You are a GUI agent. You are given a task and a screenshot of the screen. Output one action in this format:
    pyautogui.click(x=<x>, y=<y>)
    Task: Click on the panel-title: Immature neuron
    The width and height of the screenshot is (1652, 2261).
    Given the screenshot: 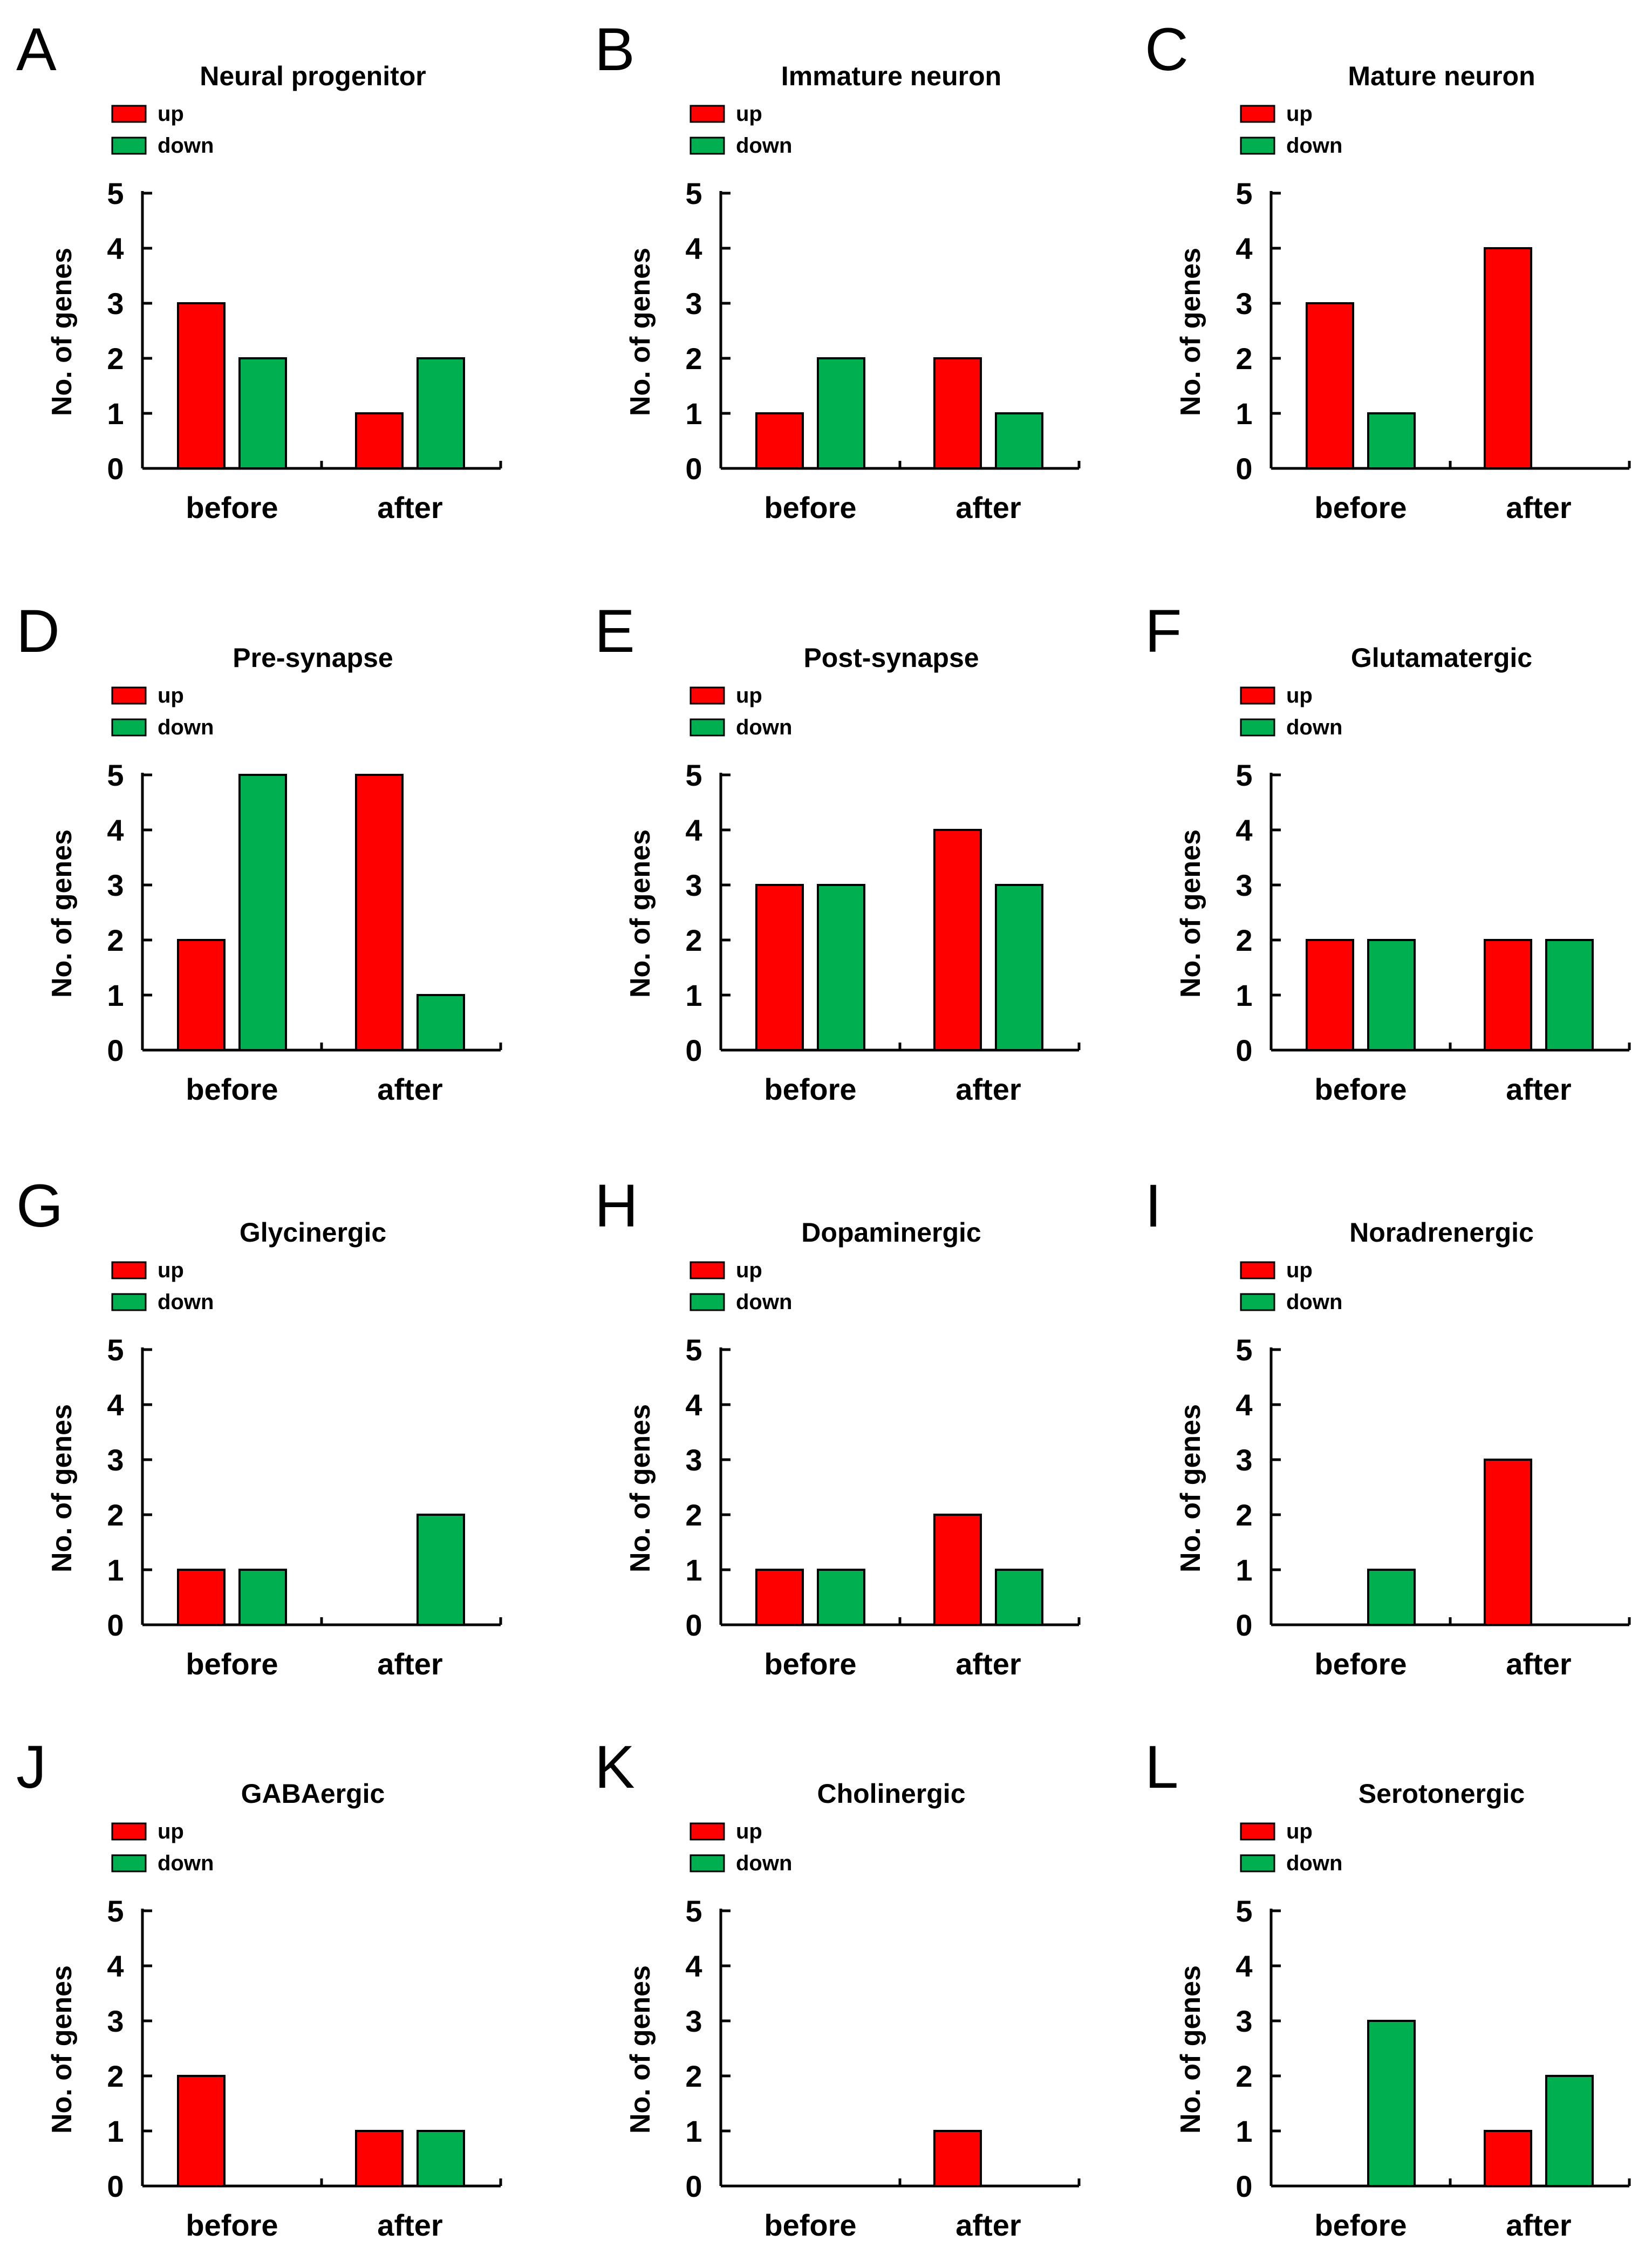 What is the action you would take?
    pyautogui.click(x=891, y=76)
    